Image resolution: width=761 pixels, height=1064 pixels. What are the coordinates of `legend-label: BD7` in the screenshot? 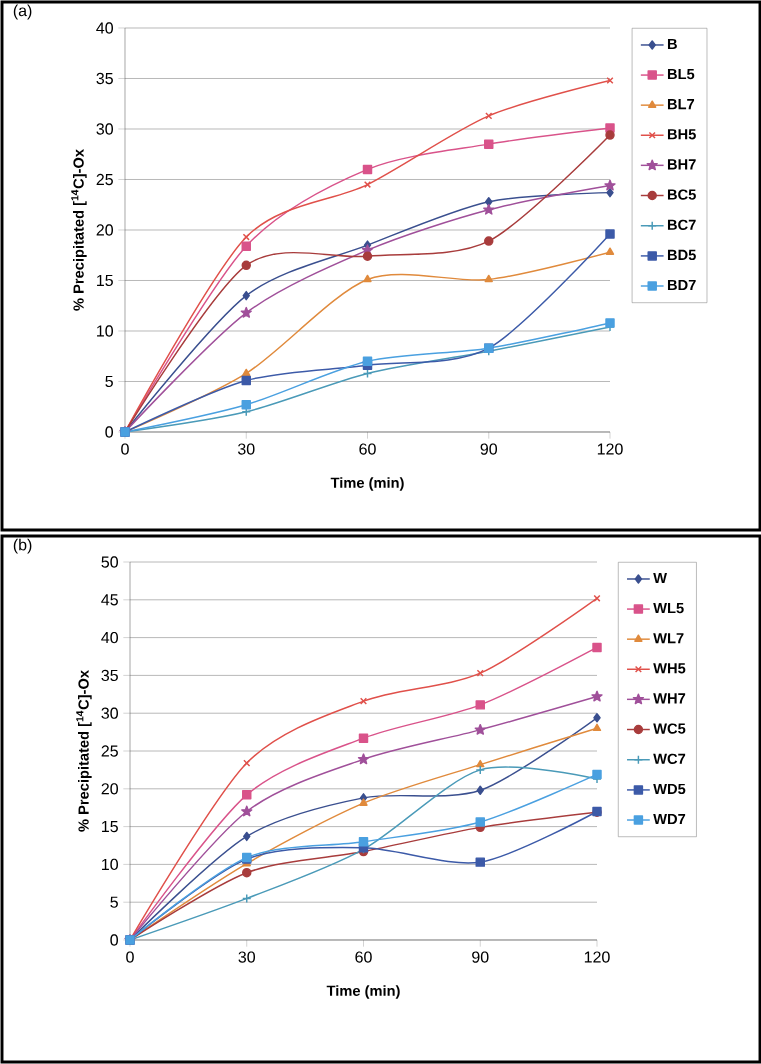 It's located at (681, 285).